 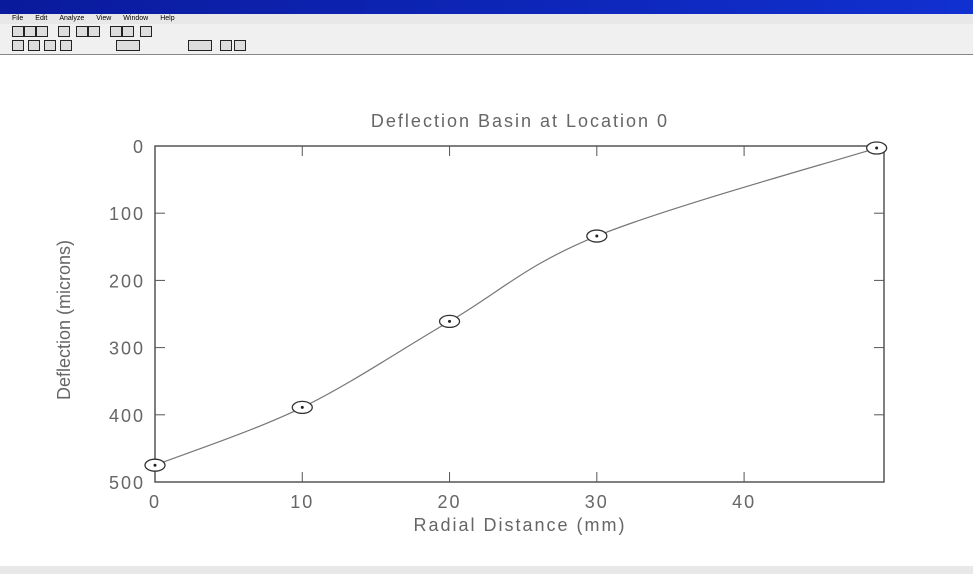 What do you see at coordinates (597, 502) in the screenshot?
I see `x-tick-label: 30` at bounding box center [597, 502].